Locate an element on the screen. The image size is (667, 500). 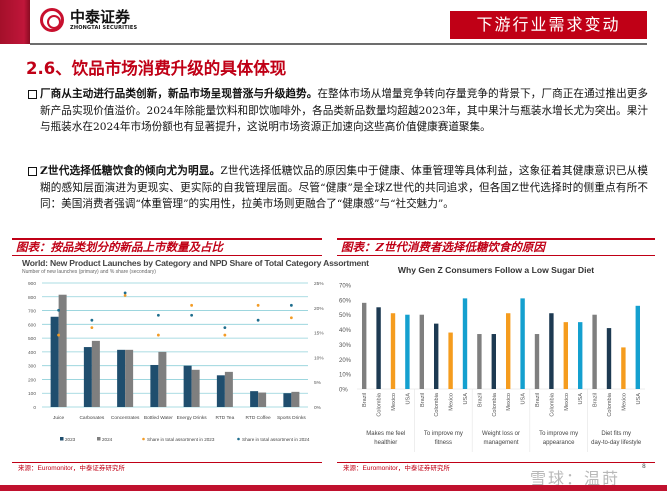
y-tick-label: 100 is located at coordinates (32, 394).